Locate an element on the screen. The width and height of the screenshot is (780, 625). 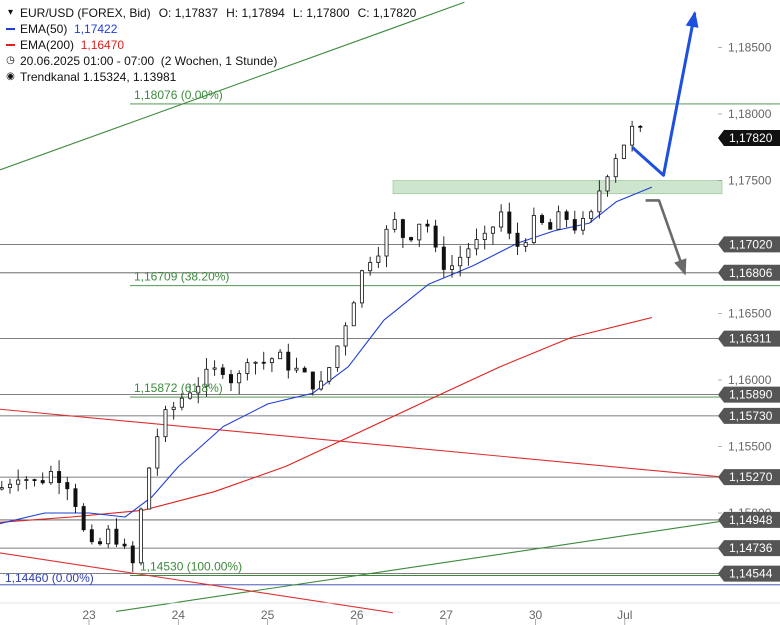
y-tick-label-2: 1,17500 is located at coordinates (750, 181).